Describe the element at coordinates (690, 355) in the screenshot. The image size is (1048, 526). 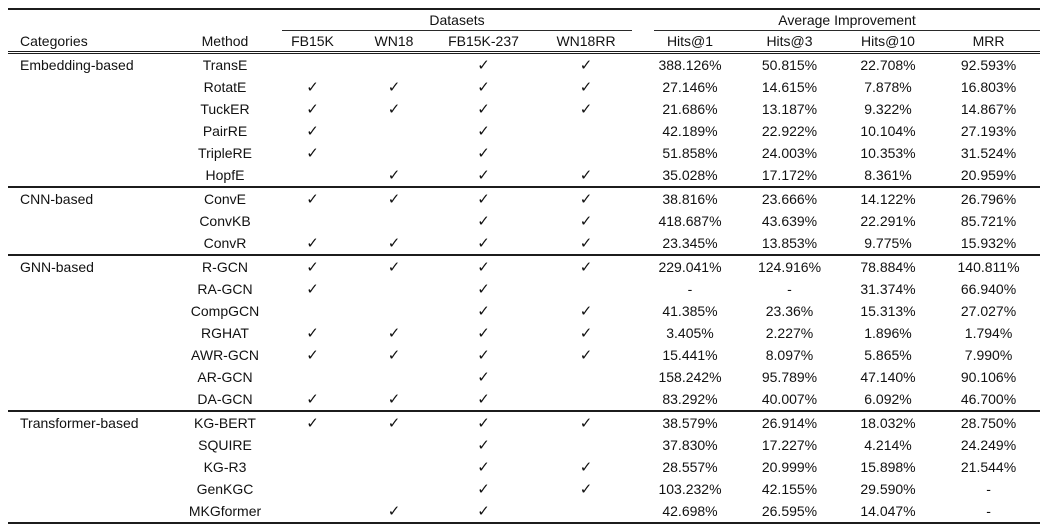
I see `metric-cell: 15.441%` at that location.